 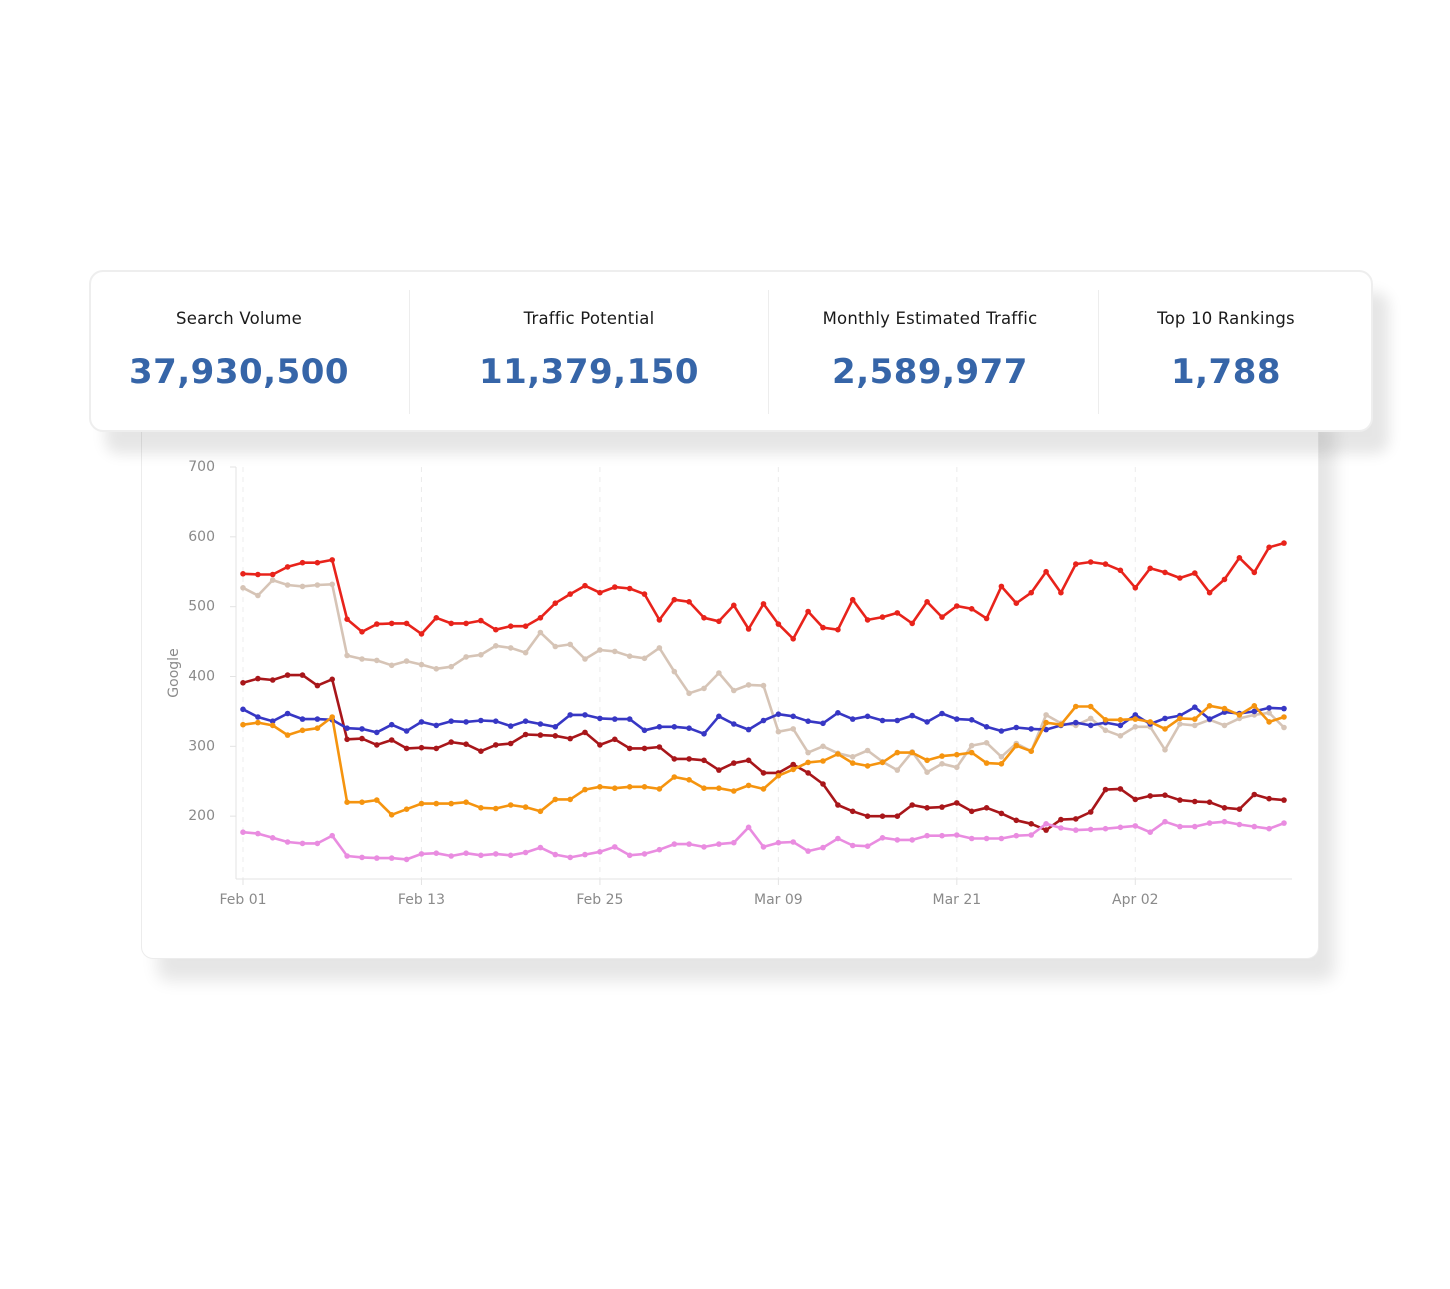 What do you see at coordinates (589, 318) in the screenshot?
I see `stat-label: Traffic Potential` at bounding box center [589, 318].